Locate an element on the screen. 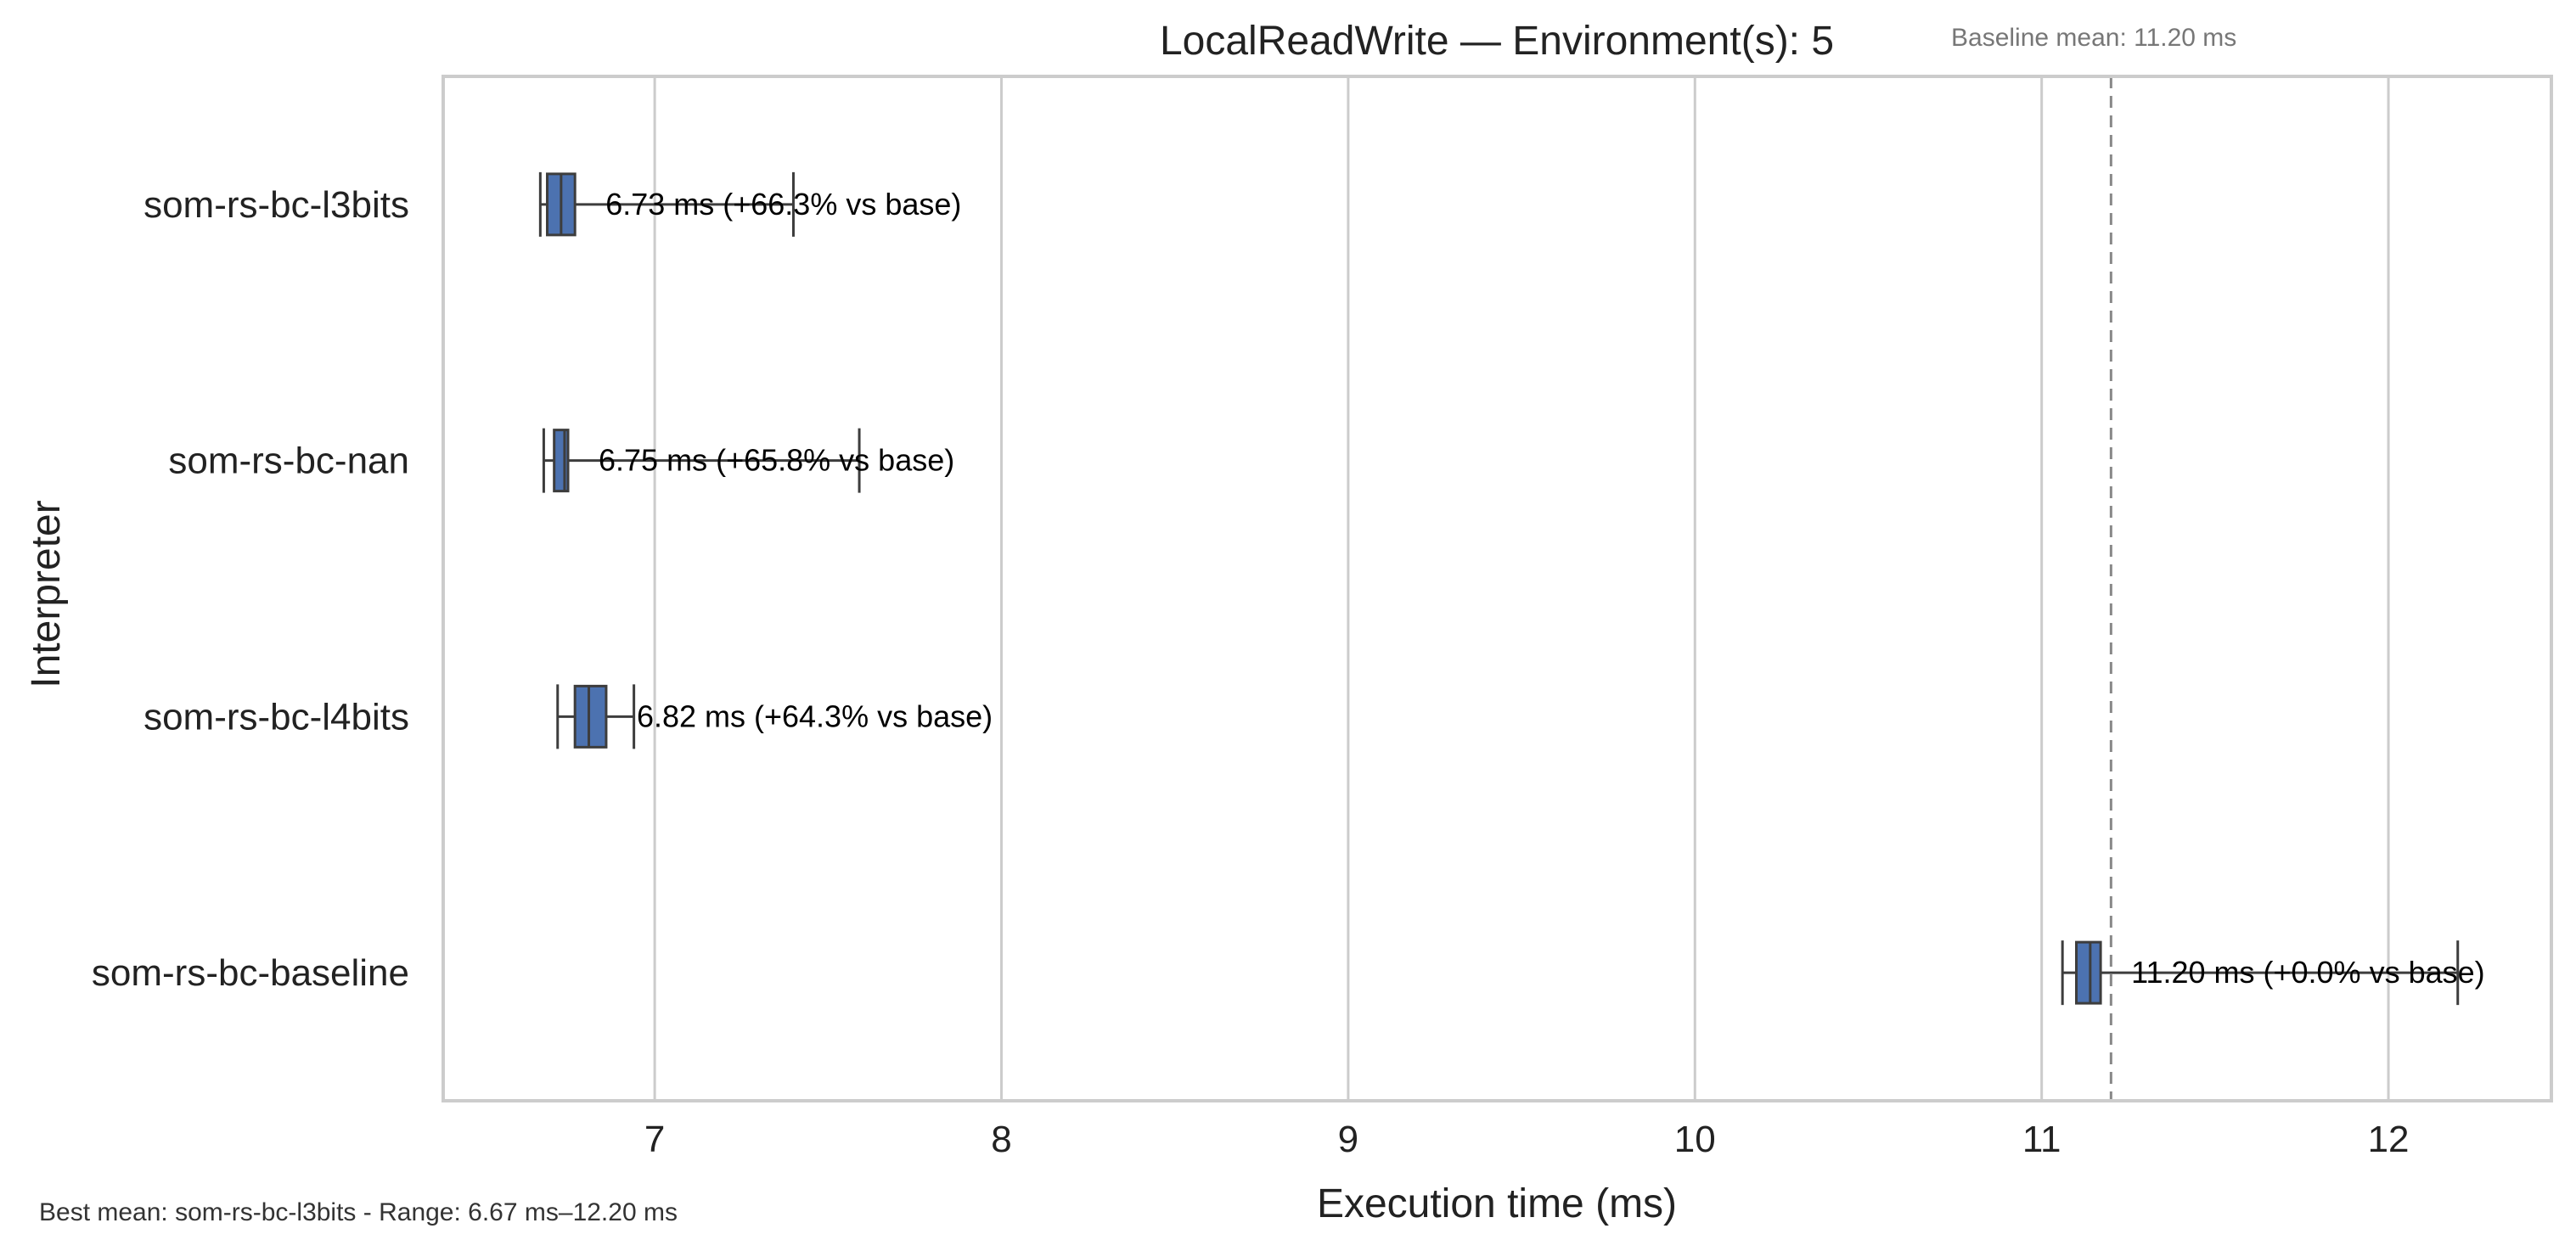 This screenshot has width=2576, height=1251. annotation-som-rs-bc-l4bits: 6.82 ms (+64.3% vs base) is located at coordinates (815, 715).